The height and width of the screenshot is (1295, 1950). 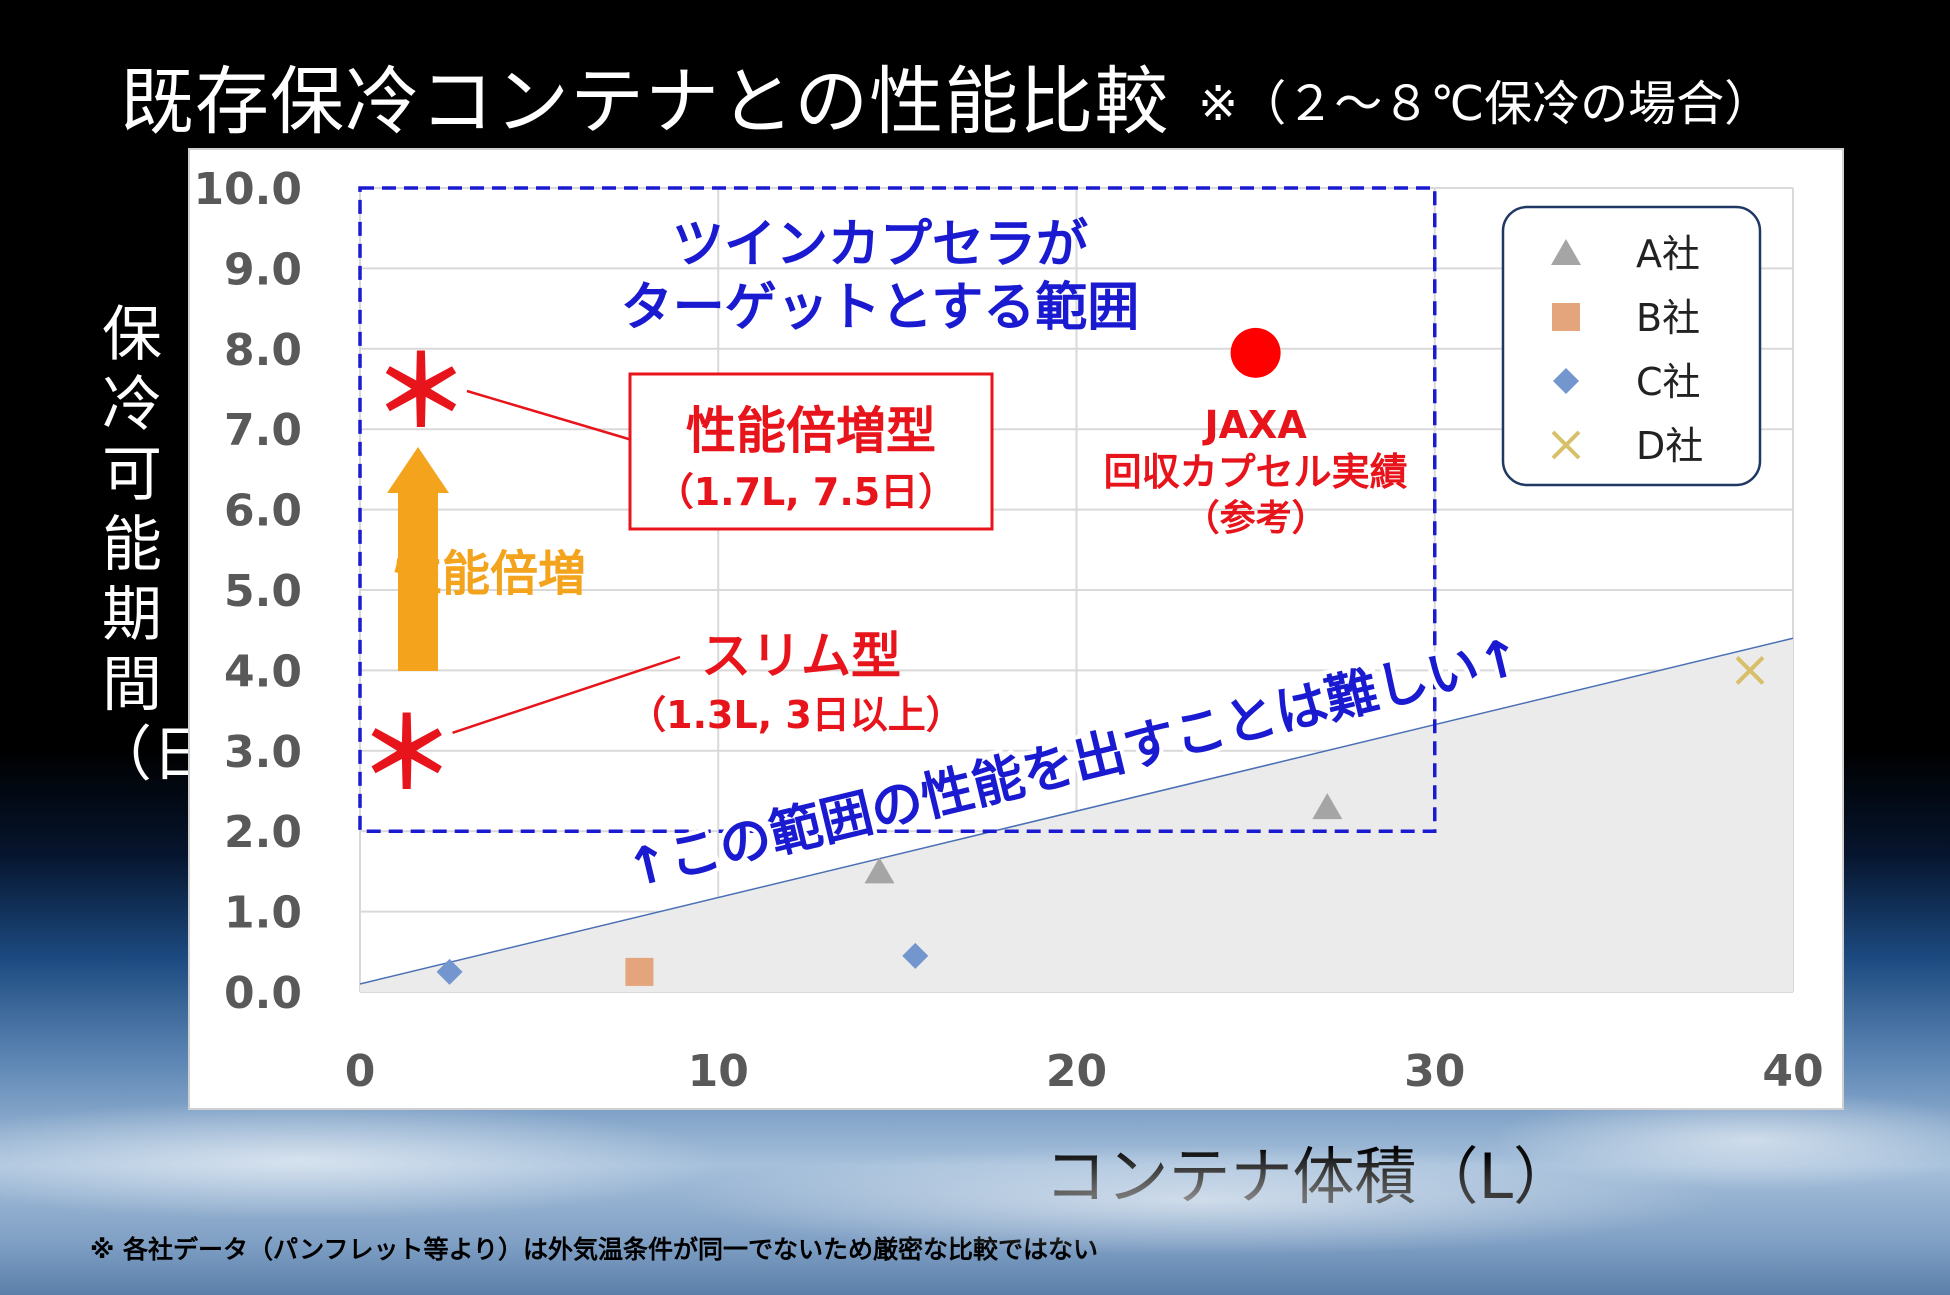 I want to click on legend-box, so click(x=1631, y=346).